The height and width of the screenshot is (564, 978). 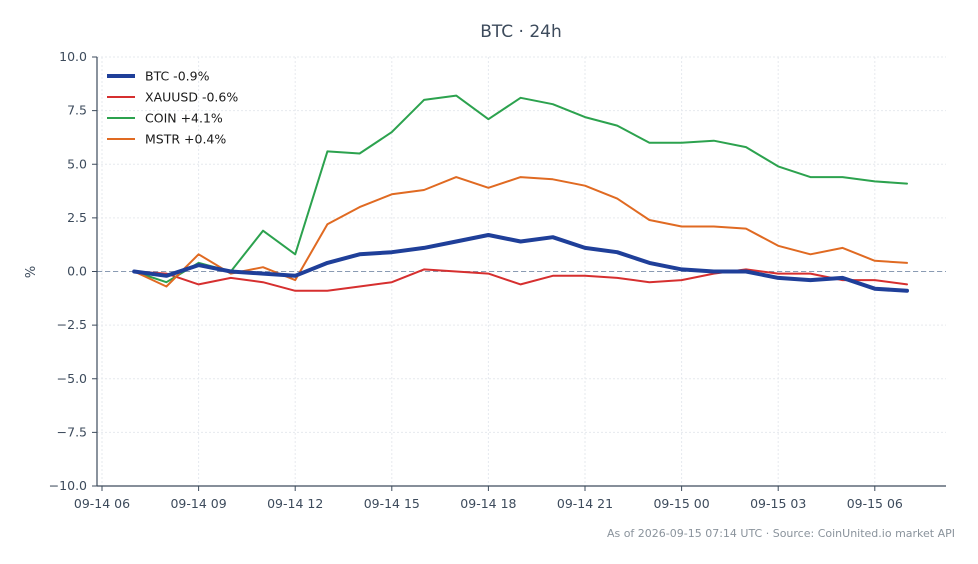 What do you see at coordinates (185, 139) in the screenshot?
I see `legend-label: MSTR +0.4%` at bounding box center [185, 139].